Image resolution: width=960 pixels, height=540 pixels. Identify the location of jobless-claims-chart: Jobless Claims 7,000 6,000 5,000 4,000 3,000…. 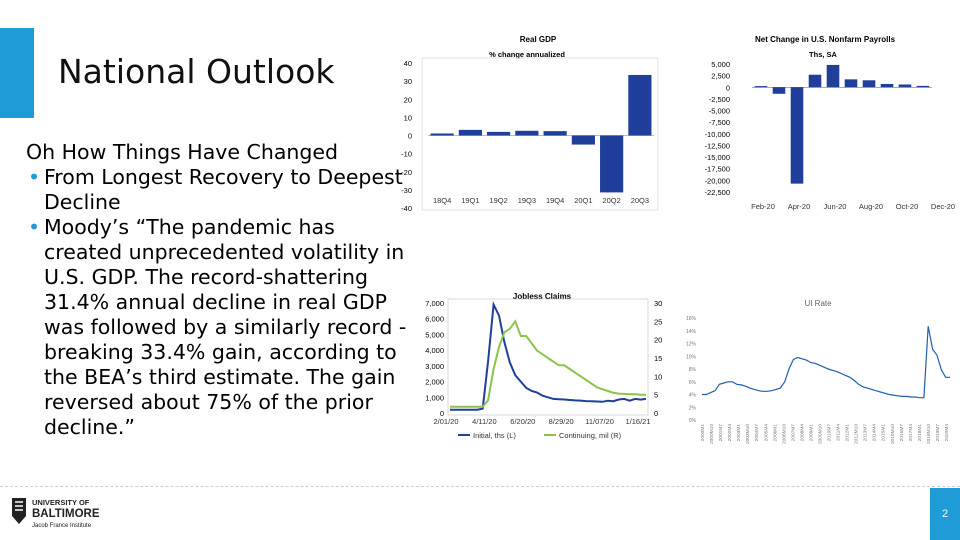
(550, 370).